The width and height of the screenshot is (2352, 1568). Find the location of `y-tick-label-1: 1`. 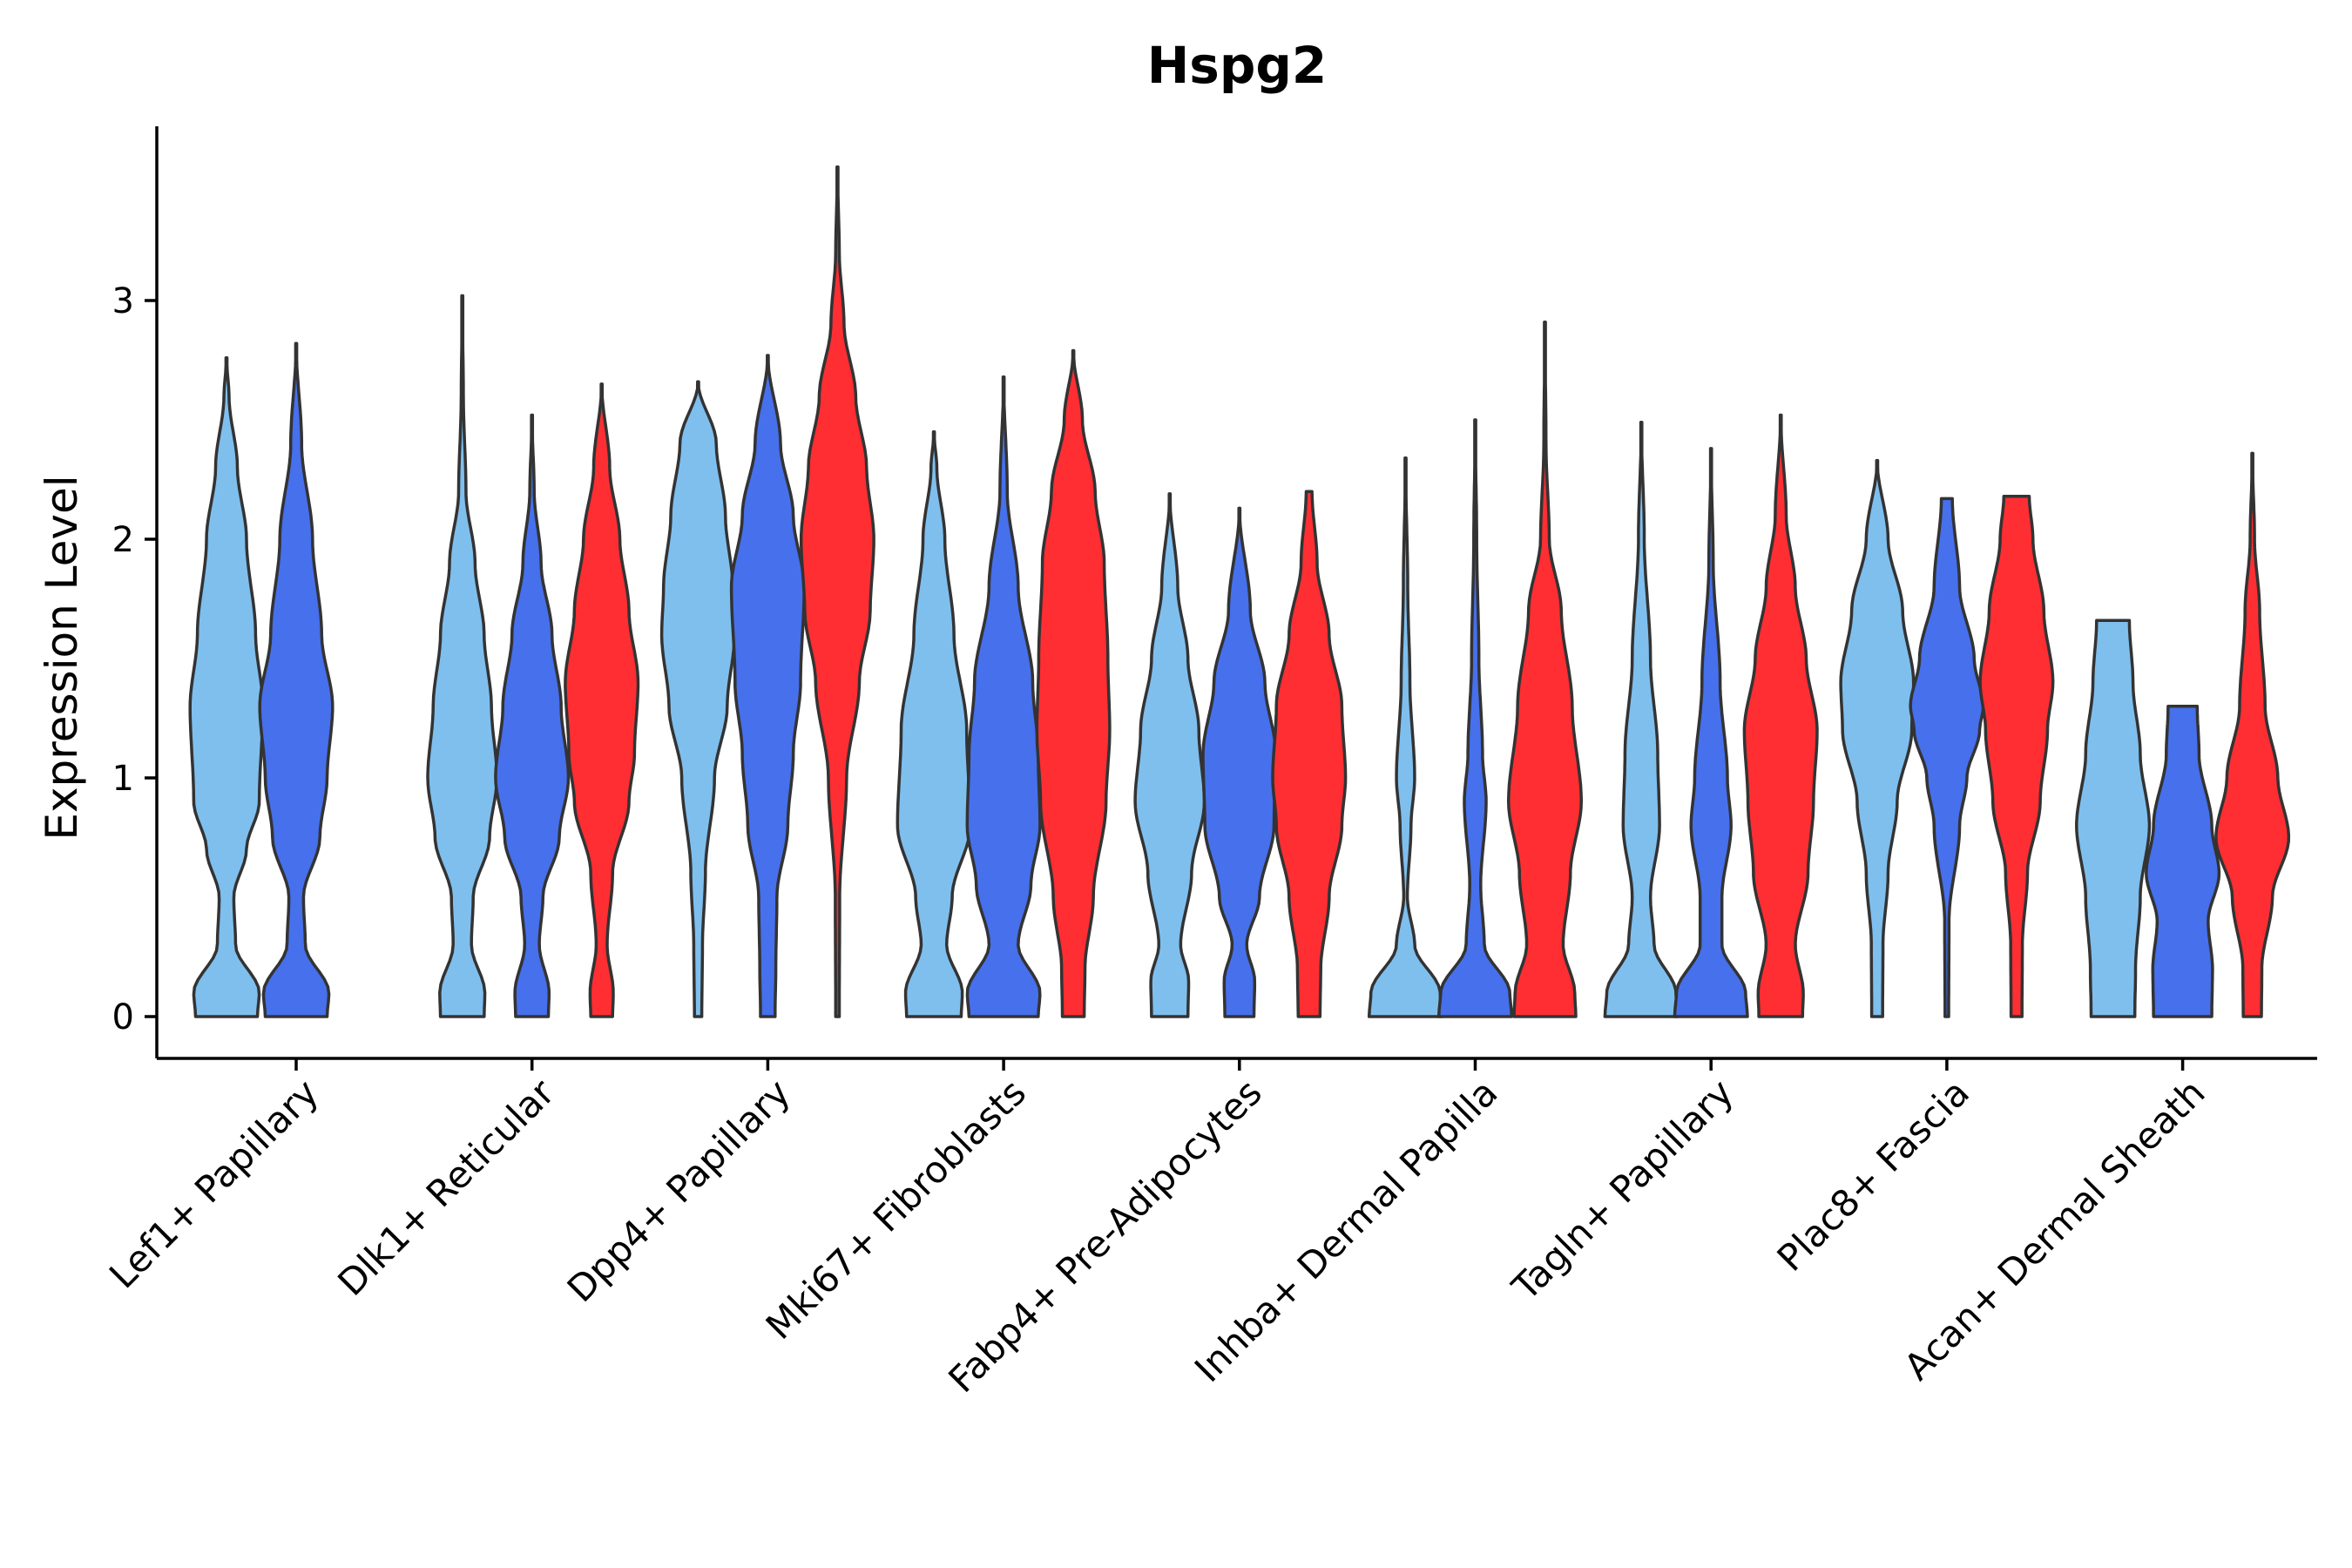

y-tick-label-1: 1 is located at coordinates (123, 779).